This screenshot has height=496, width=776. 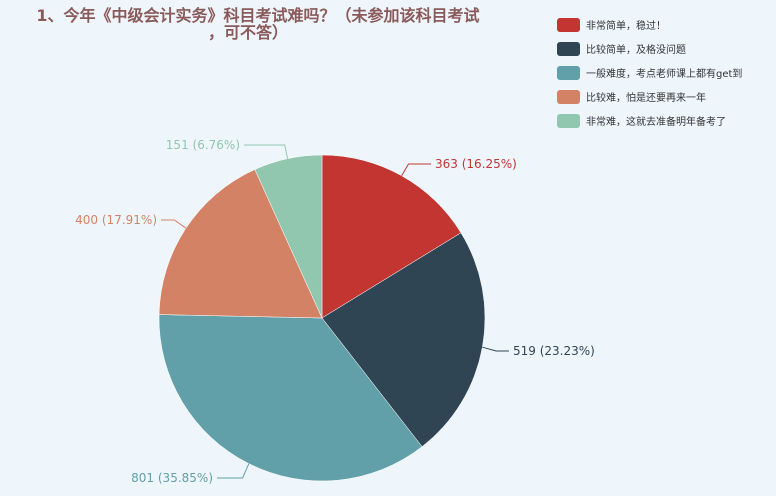 I want to click on legend-item-5: 非常难，这就去准备明年备考了, so click(x=641, y=121).